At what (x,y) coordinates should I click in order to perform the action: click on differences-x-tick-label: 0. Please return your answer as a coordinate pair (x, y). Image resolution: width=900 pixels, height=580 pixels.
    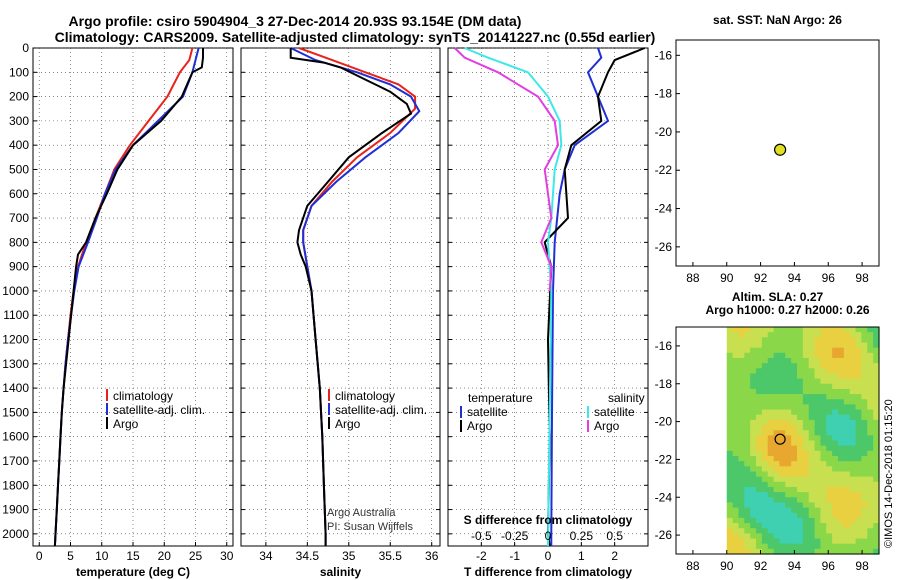
    Looking at the image, I should click on (548, 556).